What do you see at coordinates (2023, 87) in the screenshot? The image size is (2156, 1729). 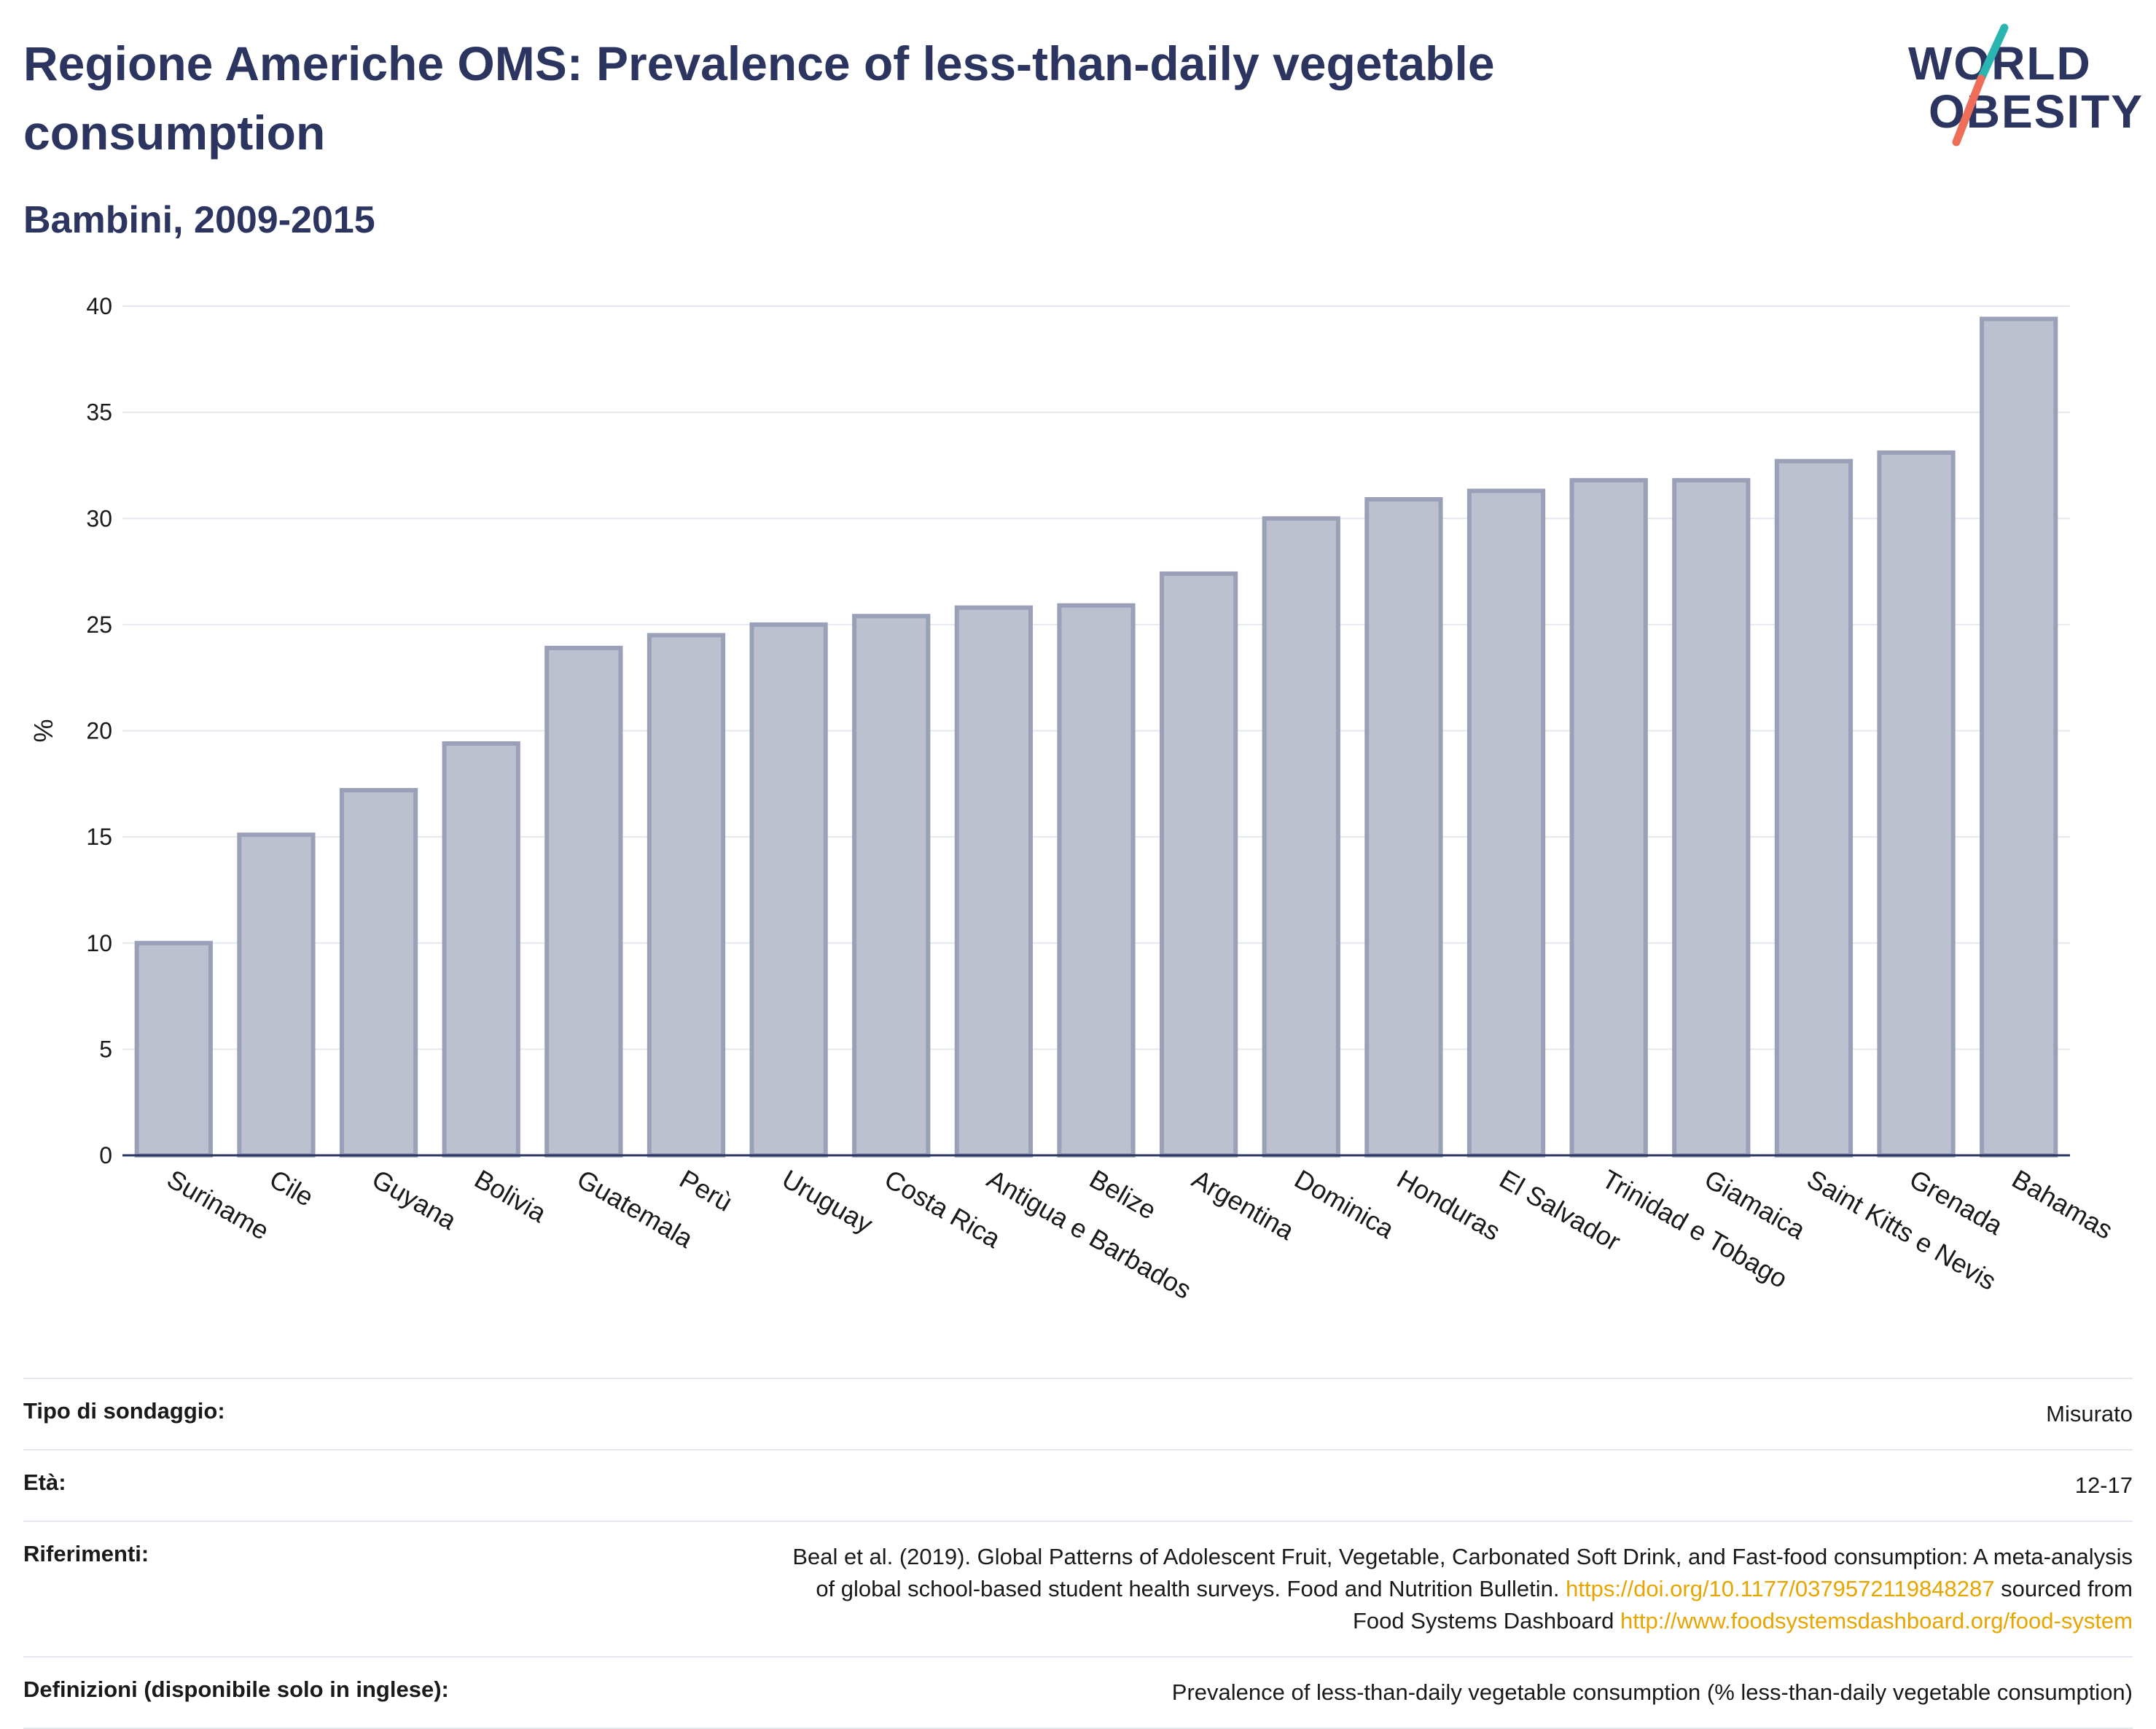 I see `world-obesity-logo: WORLD OBESITY` at bounding box center [2023, 87].